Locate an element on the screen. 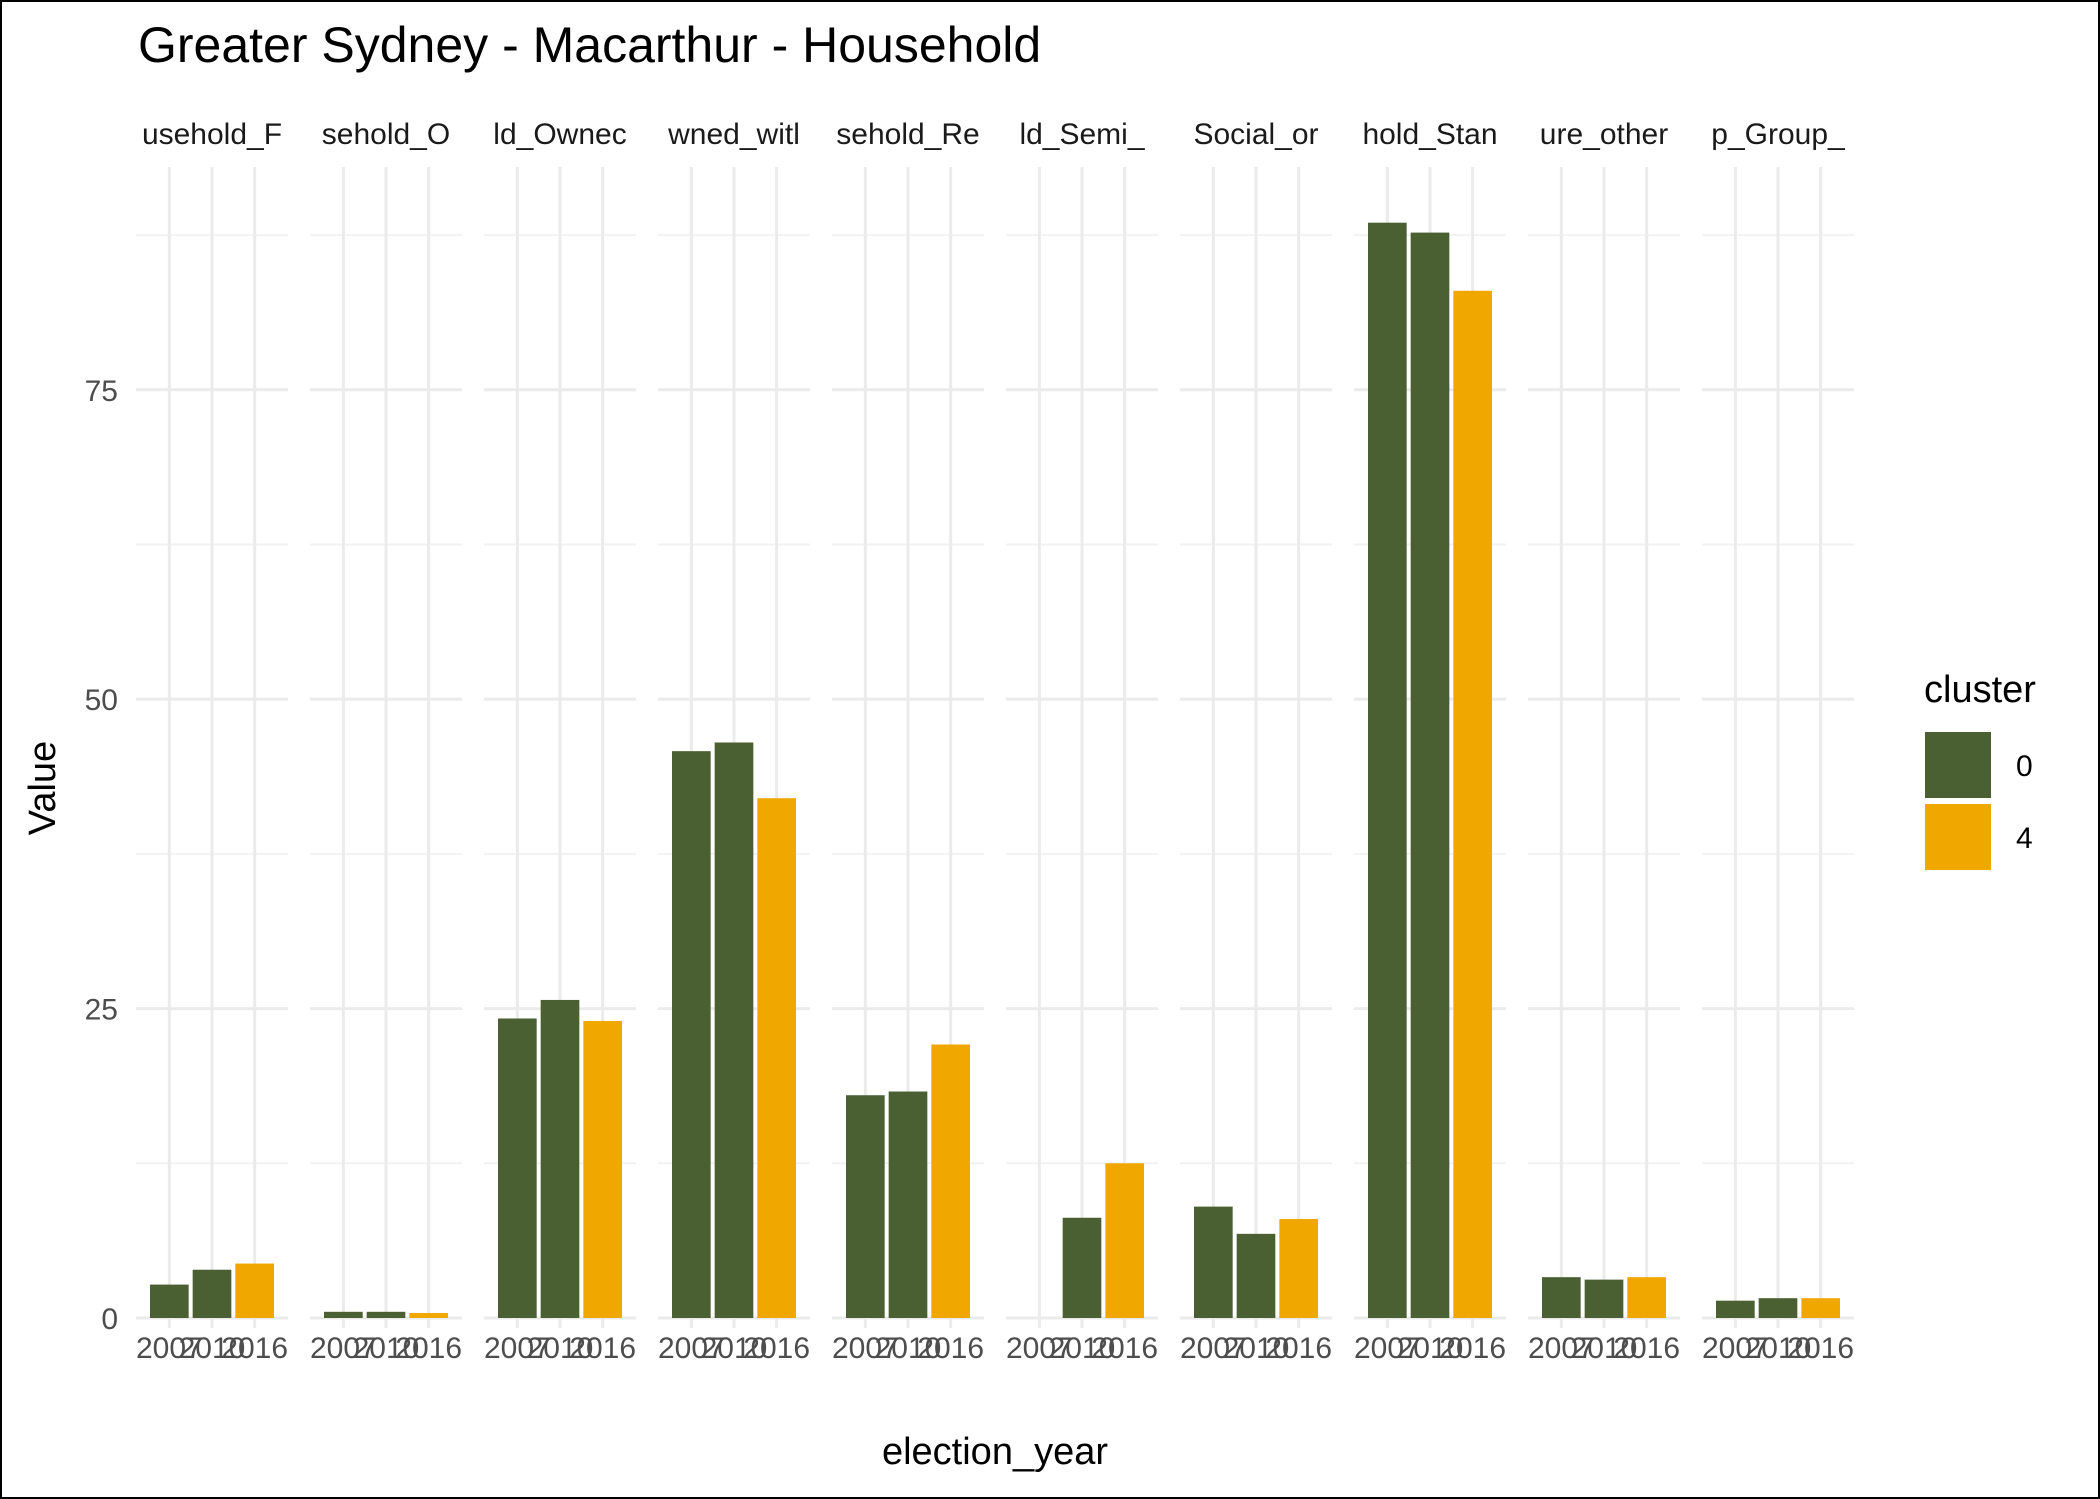 The height and width of the screenshot is (1499, 2100). y-axis: 0 25 50 75 is located at coordinates (101, 855).